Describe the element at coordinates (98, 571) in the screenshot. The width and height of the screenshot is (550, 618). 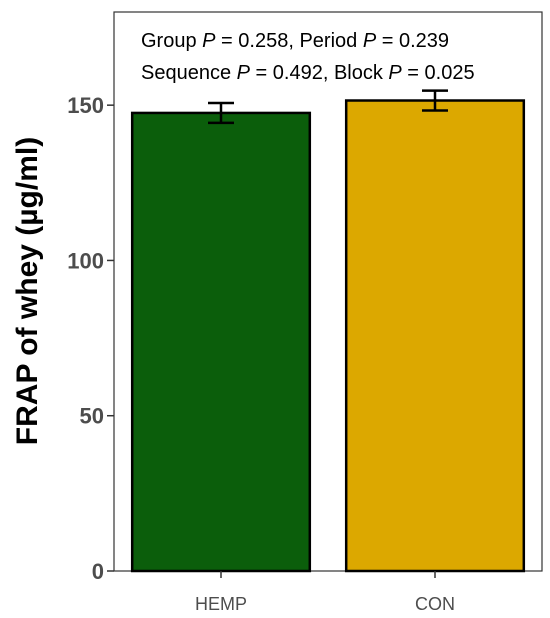
I see `y-tick-label-0: 0` at that location.